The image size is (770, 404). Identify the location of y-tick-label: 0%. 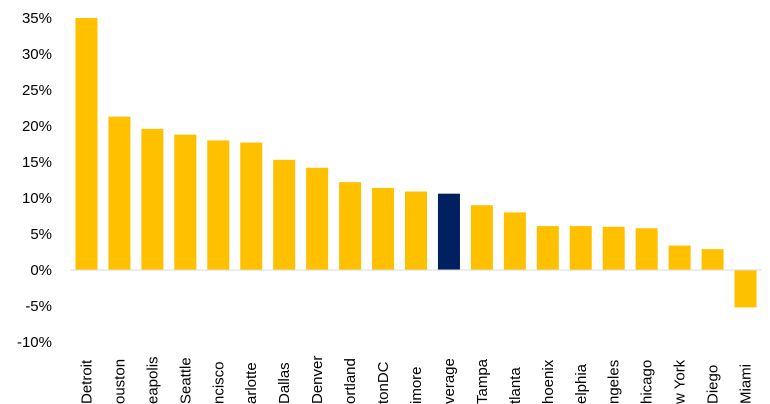
(41, 270).